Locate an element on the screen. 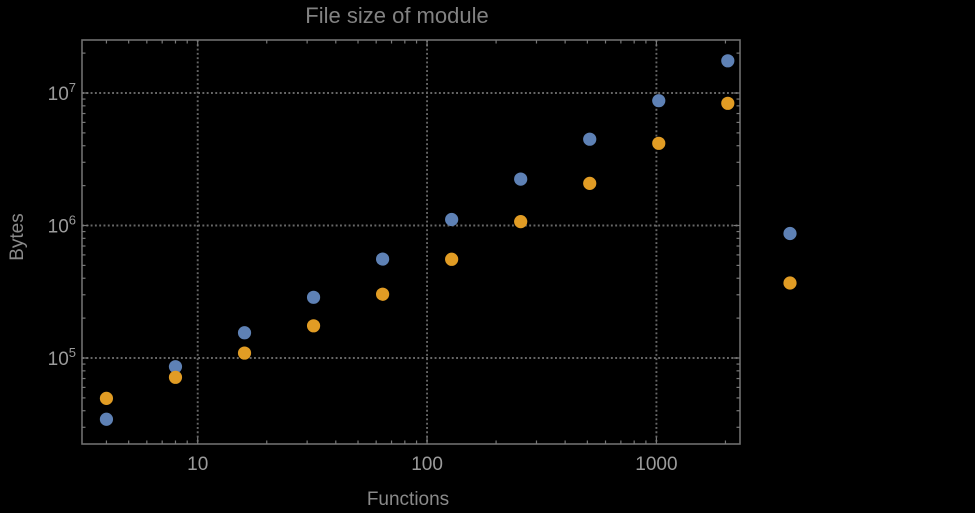 The image size is (975, 513). y-axis-label: Bytes is located at coordinates (17, 237).